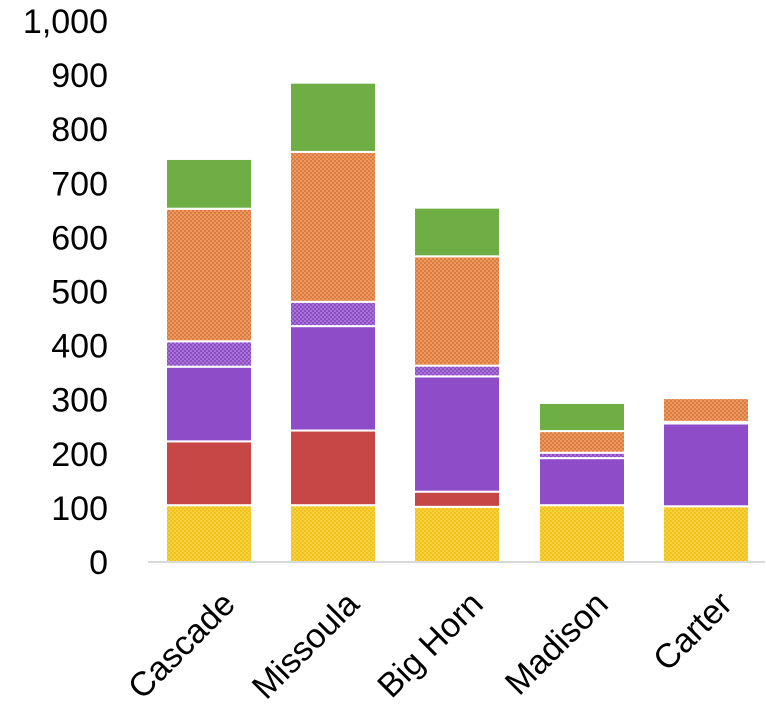 The image size is (766, 726). What do you see at coordinates (79, 401) in the screenshot?
I see `y-tick-label: 300` at bounding box center [79, 401].